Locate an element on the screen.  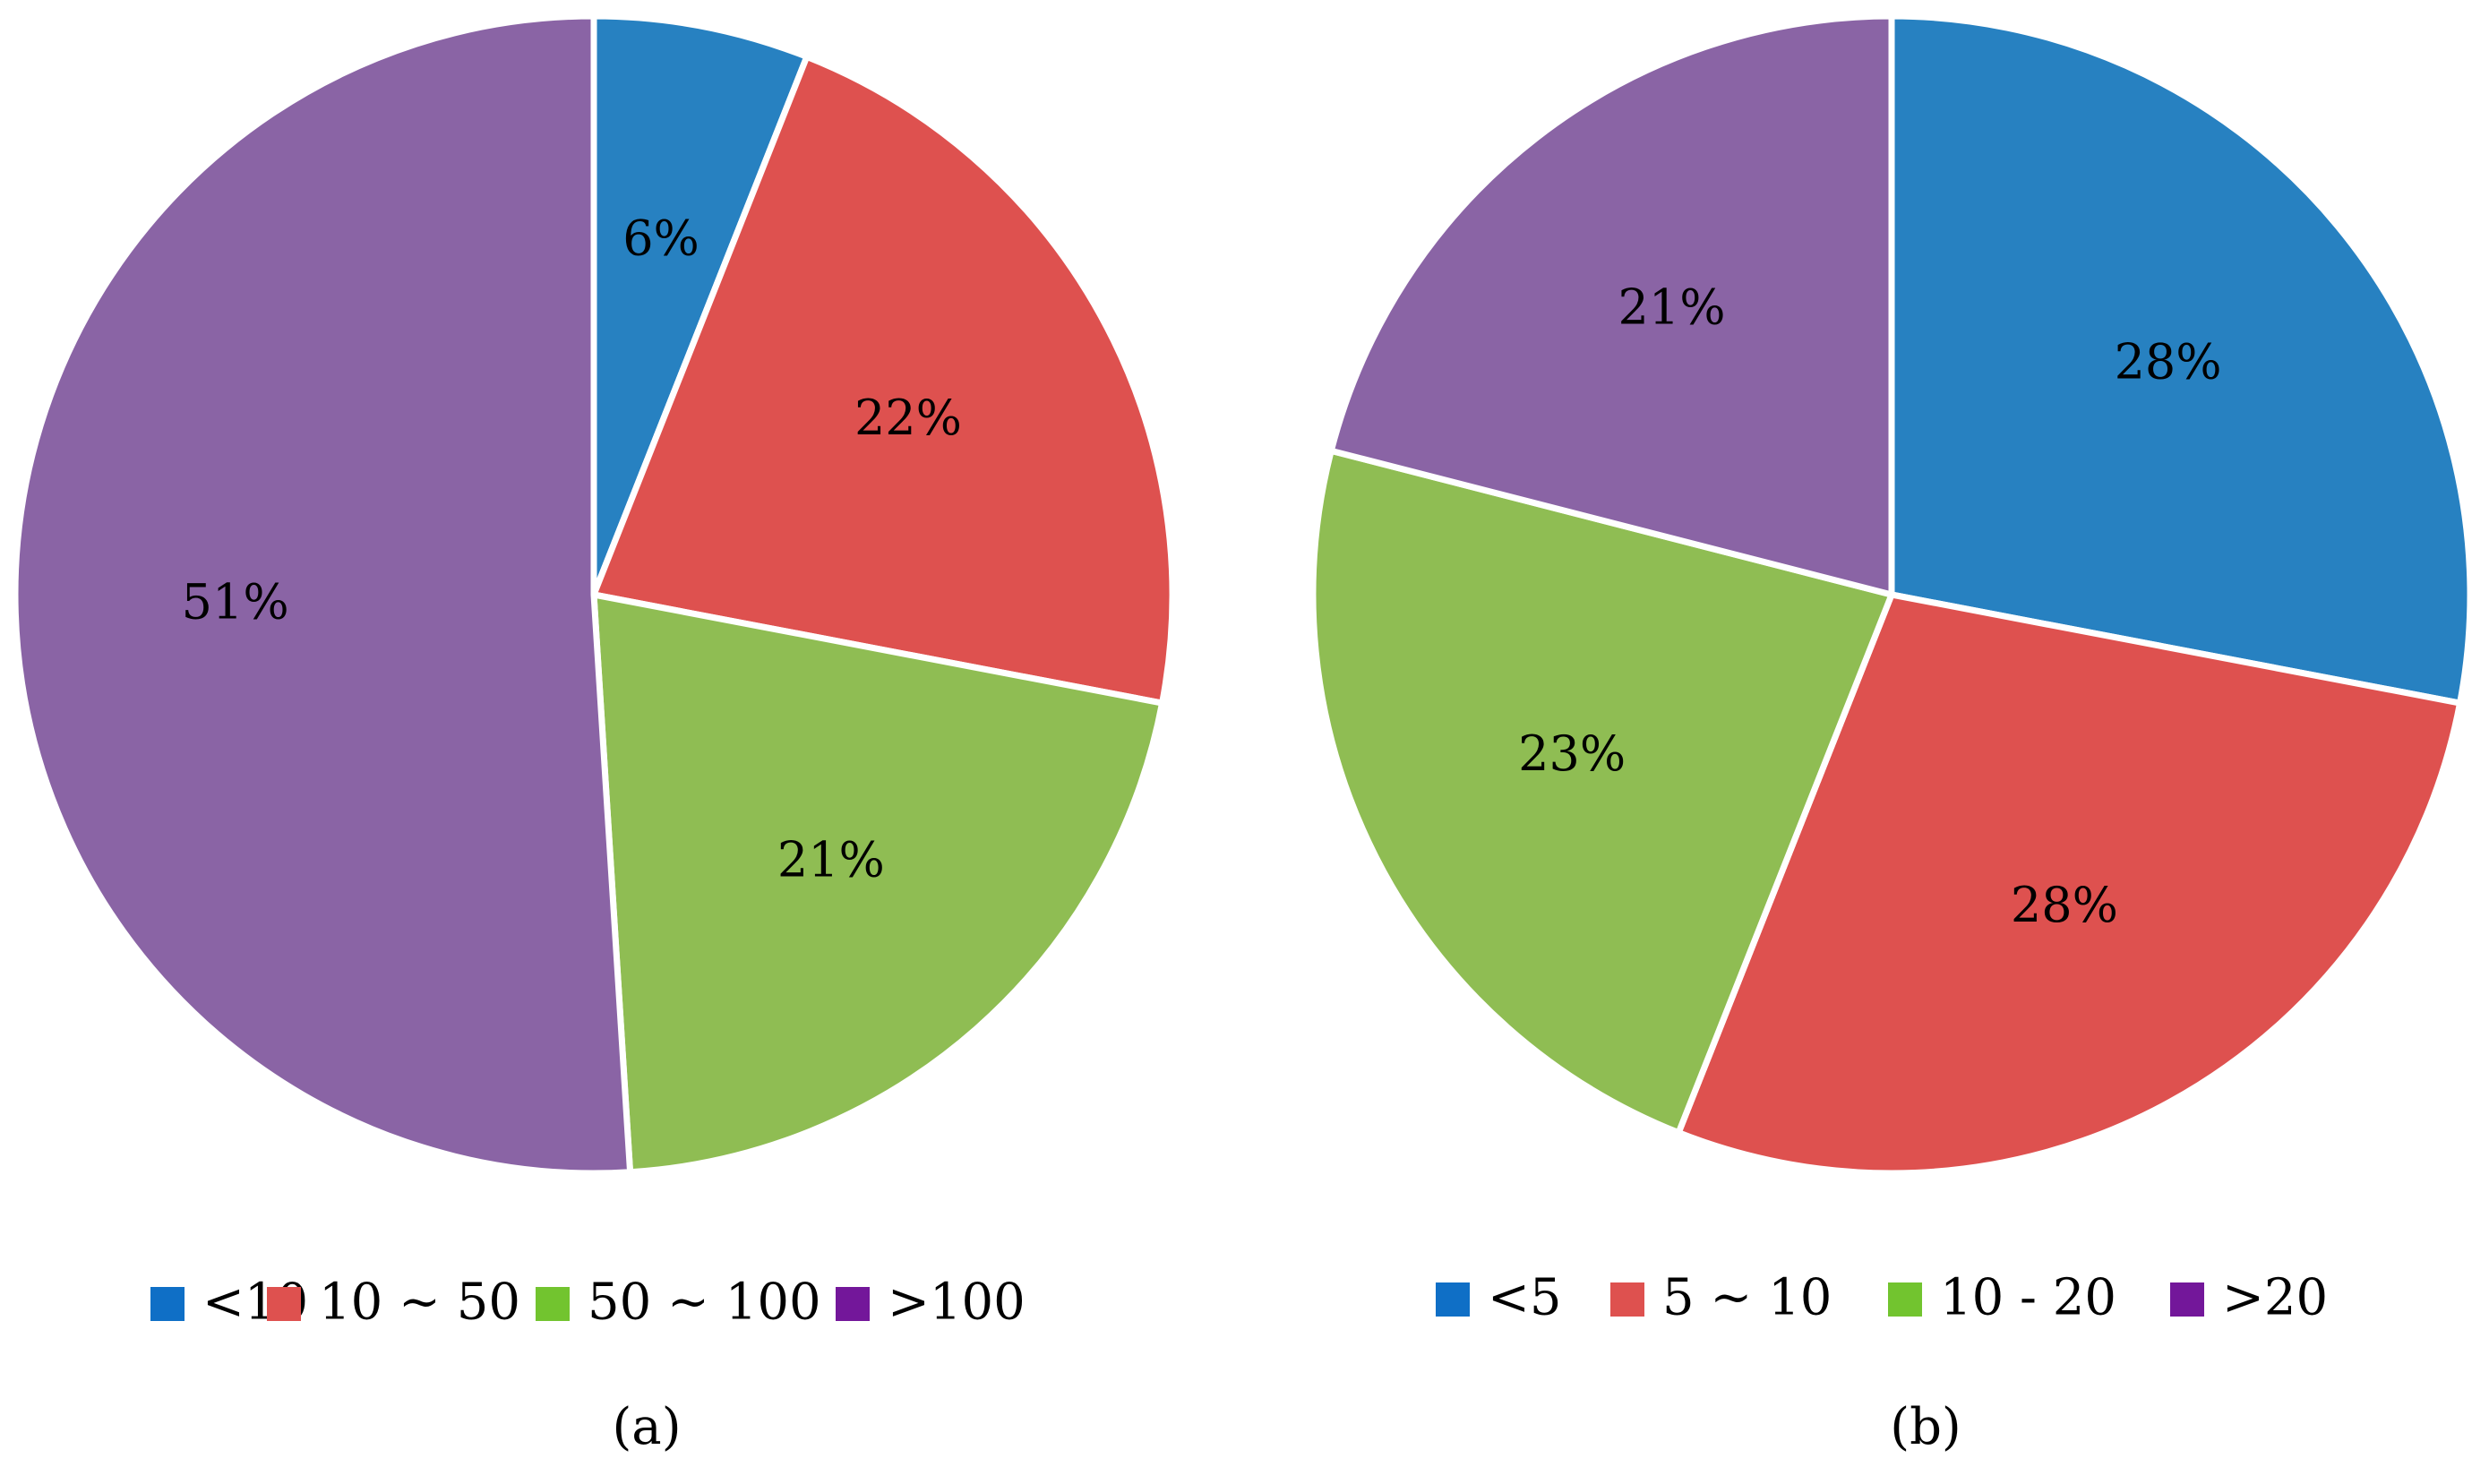
pie-b-slice-label-3: 21% is located at coordinates (1672, 307).